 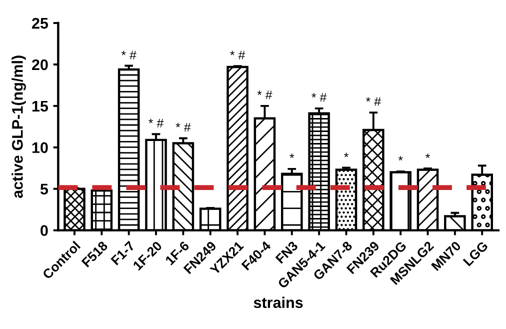 What do you see at coordinates (44, 230) in the screenshot?
I see `y-tick-label: 0` at bounding box center [44, 230].